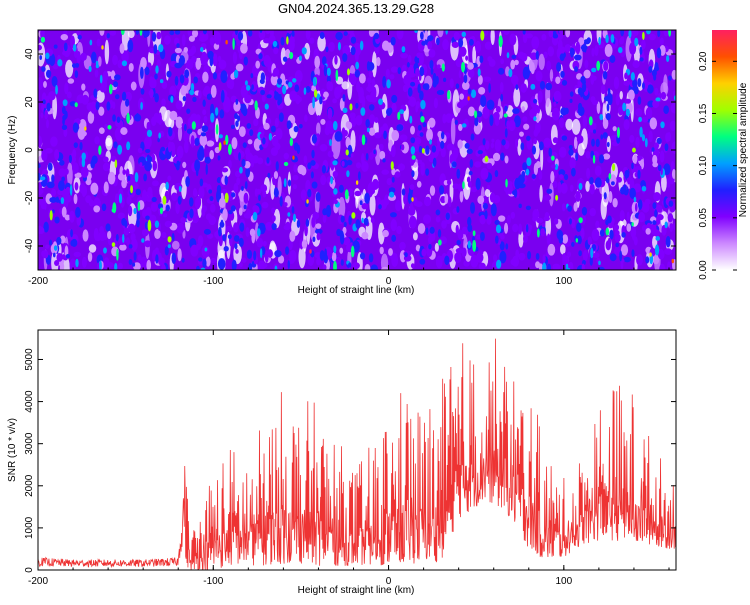 This screenshot has width=750, height=605. Describe the element at coordinates (213, 581) in the screenshot. I see `x-tick-label: -100` at that location.